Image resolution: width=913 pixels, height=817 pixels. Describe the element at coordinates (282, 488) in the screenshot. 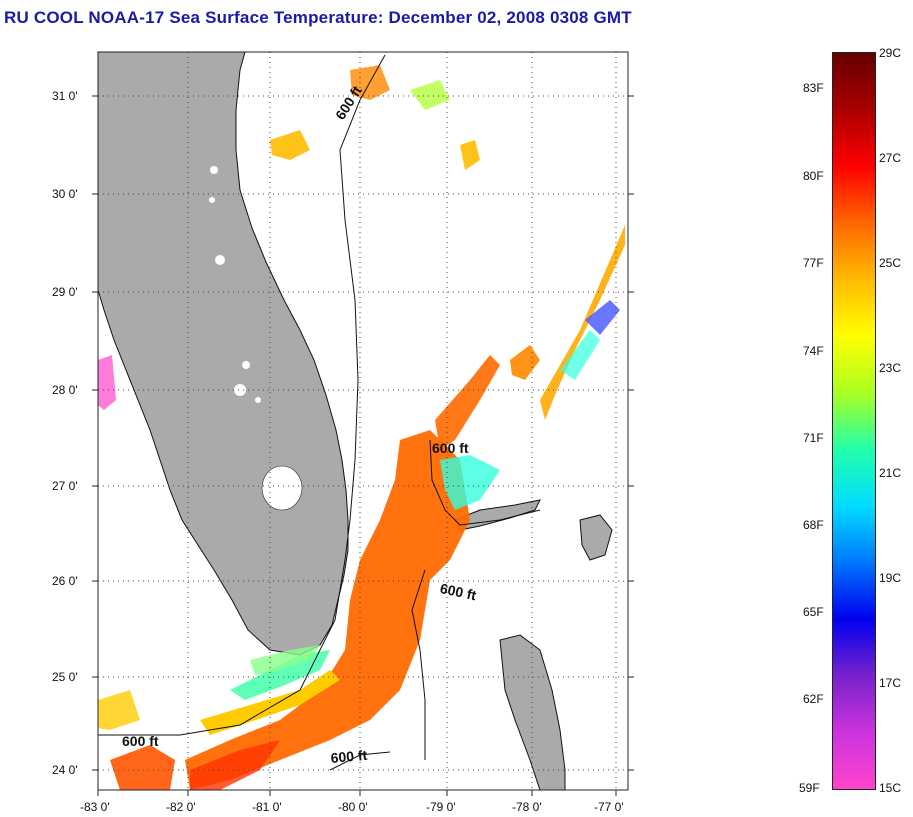

I see `lake-okeechobee` at that location.